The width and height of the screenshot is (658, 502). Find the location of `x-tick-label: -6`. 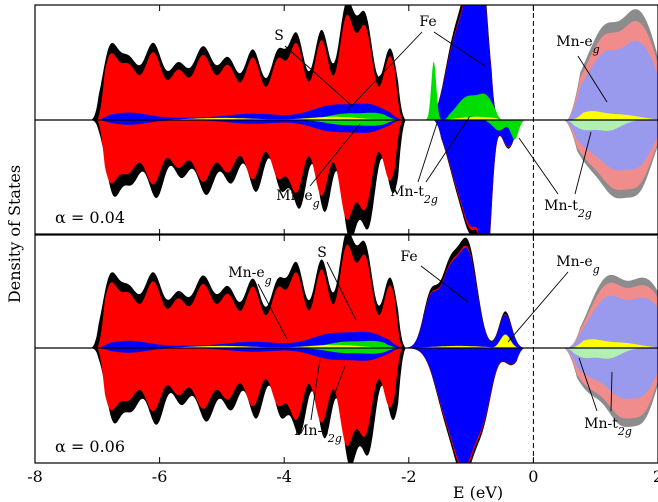

x-tick-label: -6 is located at coordinates (160, 476).